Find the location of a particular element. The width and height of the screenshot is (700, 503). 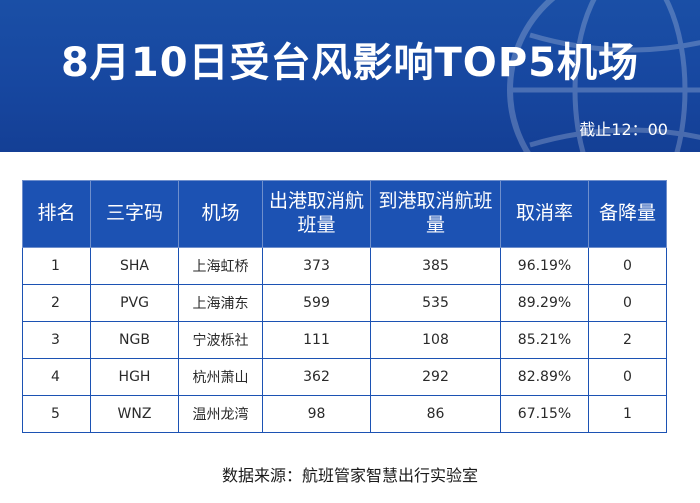

cell-departure-cancel: 599 is located at coordinates (316, 303).